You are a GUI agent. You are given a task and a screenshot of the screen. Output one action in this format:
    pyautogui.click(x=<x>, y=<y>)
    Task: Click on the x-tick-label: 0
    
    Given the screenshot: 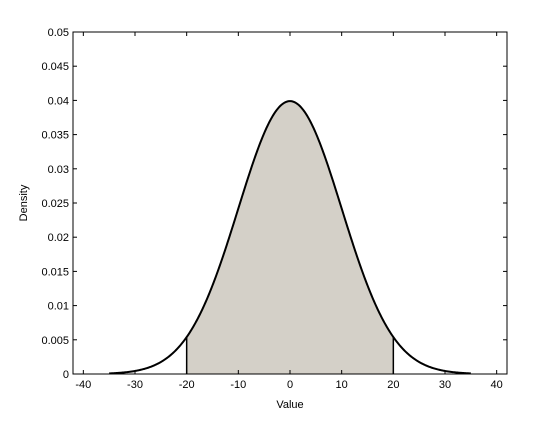 What is the action you would take?
    pyautogui.click(x=290, y=385)
    